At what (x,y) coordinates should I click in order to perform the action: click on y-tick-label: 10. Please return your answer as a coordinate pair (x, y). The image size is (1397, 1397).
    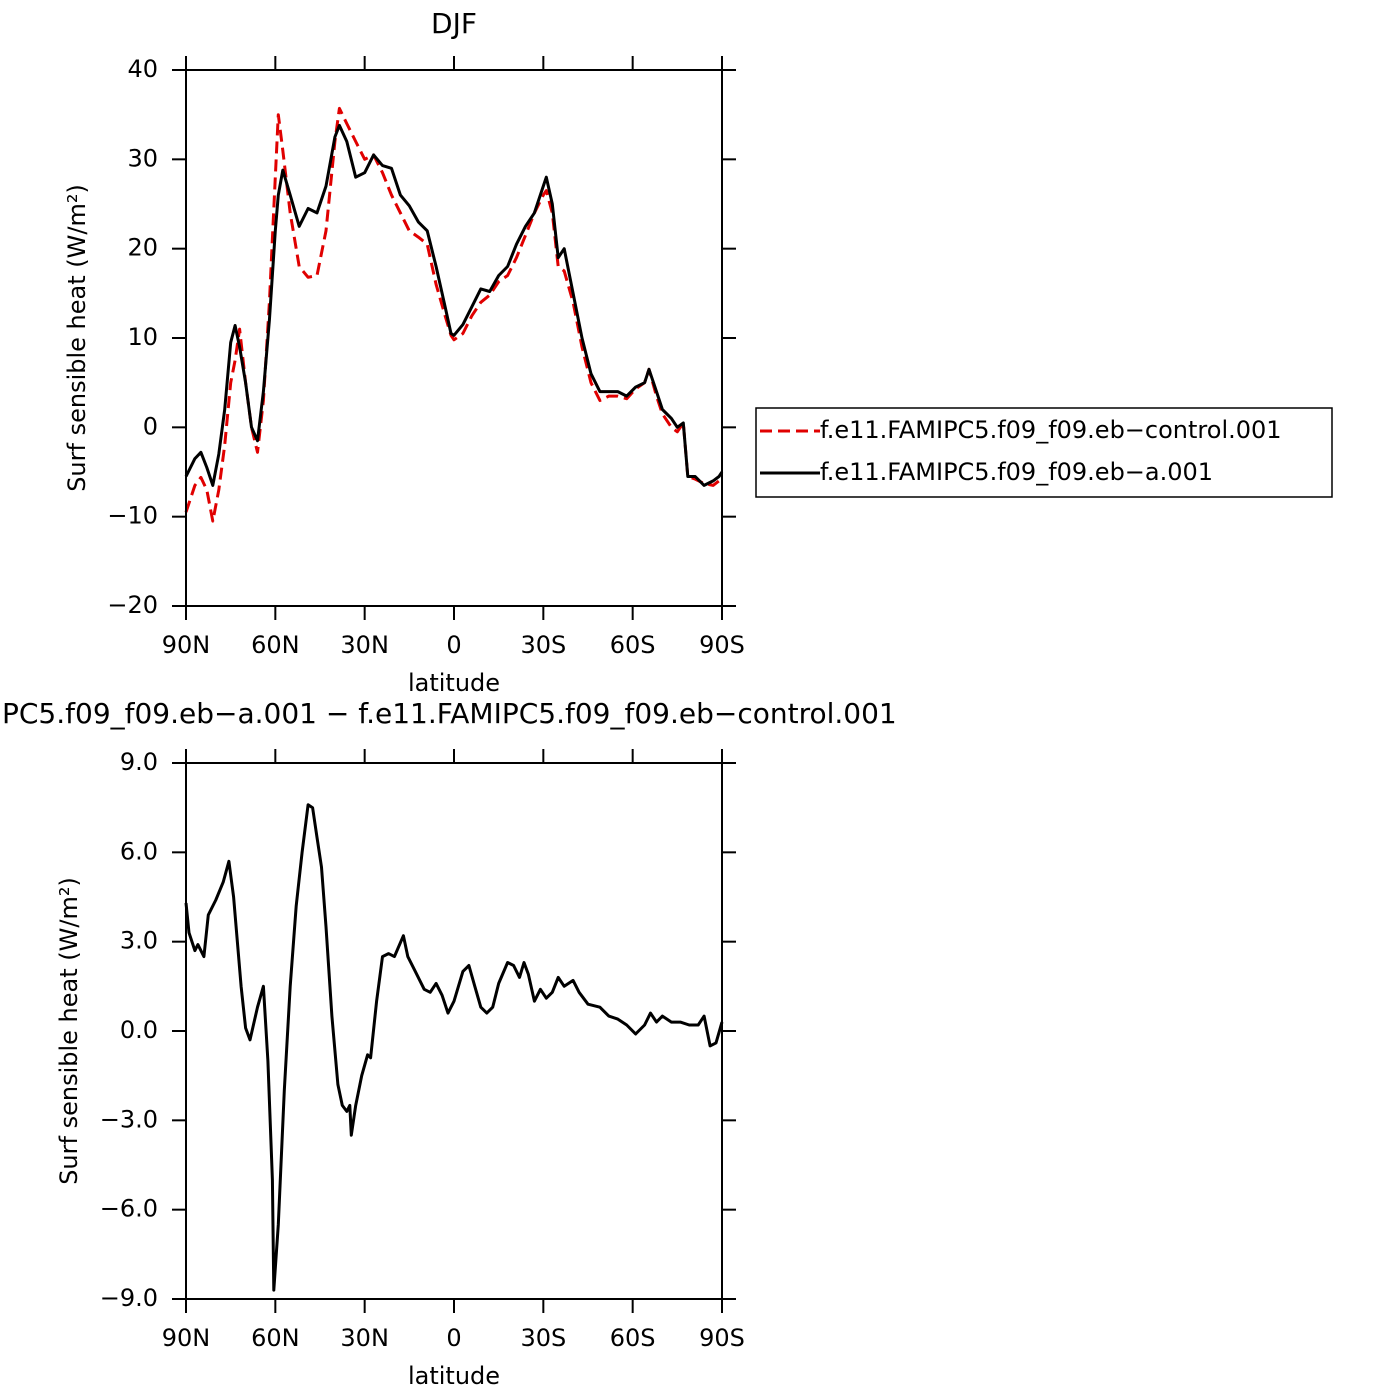
    Looking at the image, I should click on (142, 337).